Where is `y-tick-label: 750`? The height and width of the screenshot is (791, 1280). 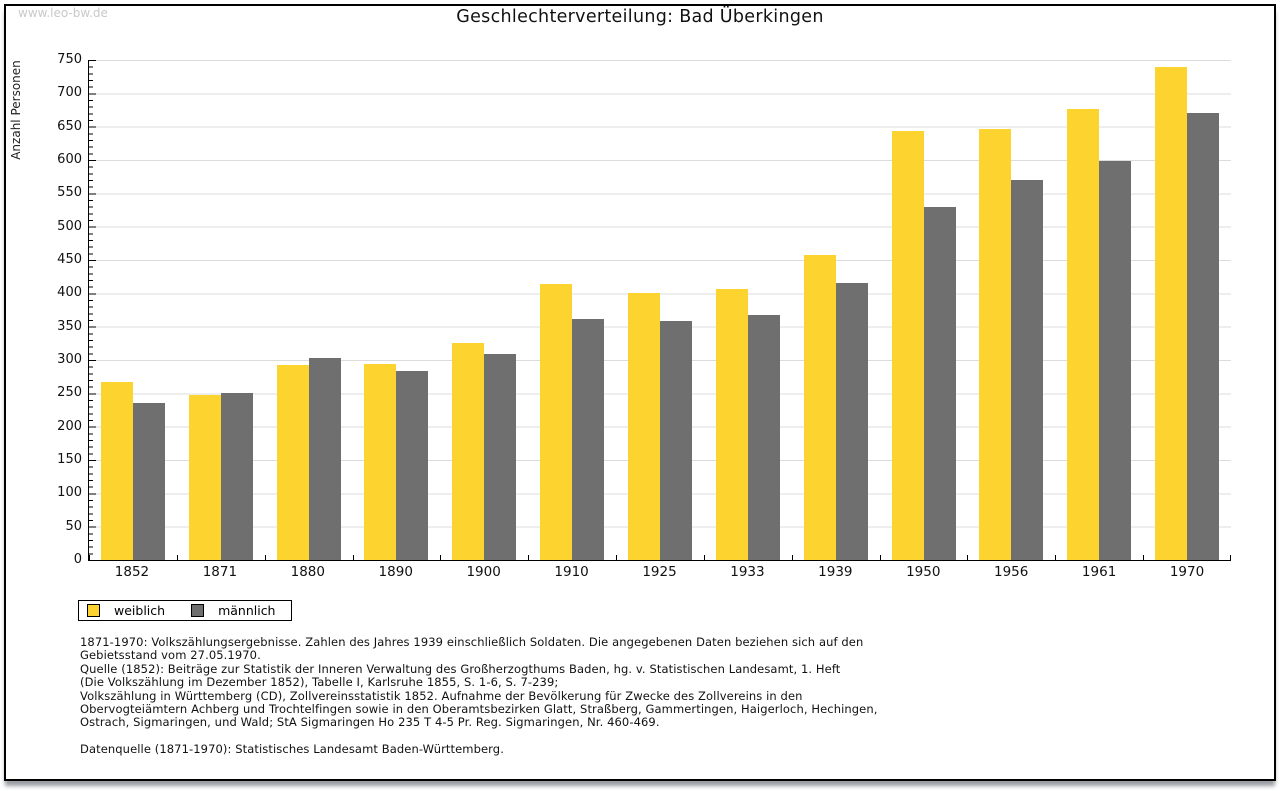
y-tick-label: 750 is located at coordinates (69, 59).